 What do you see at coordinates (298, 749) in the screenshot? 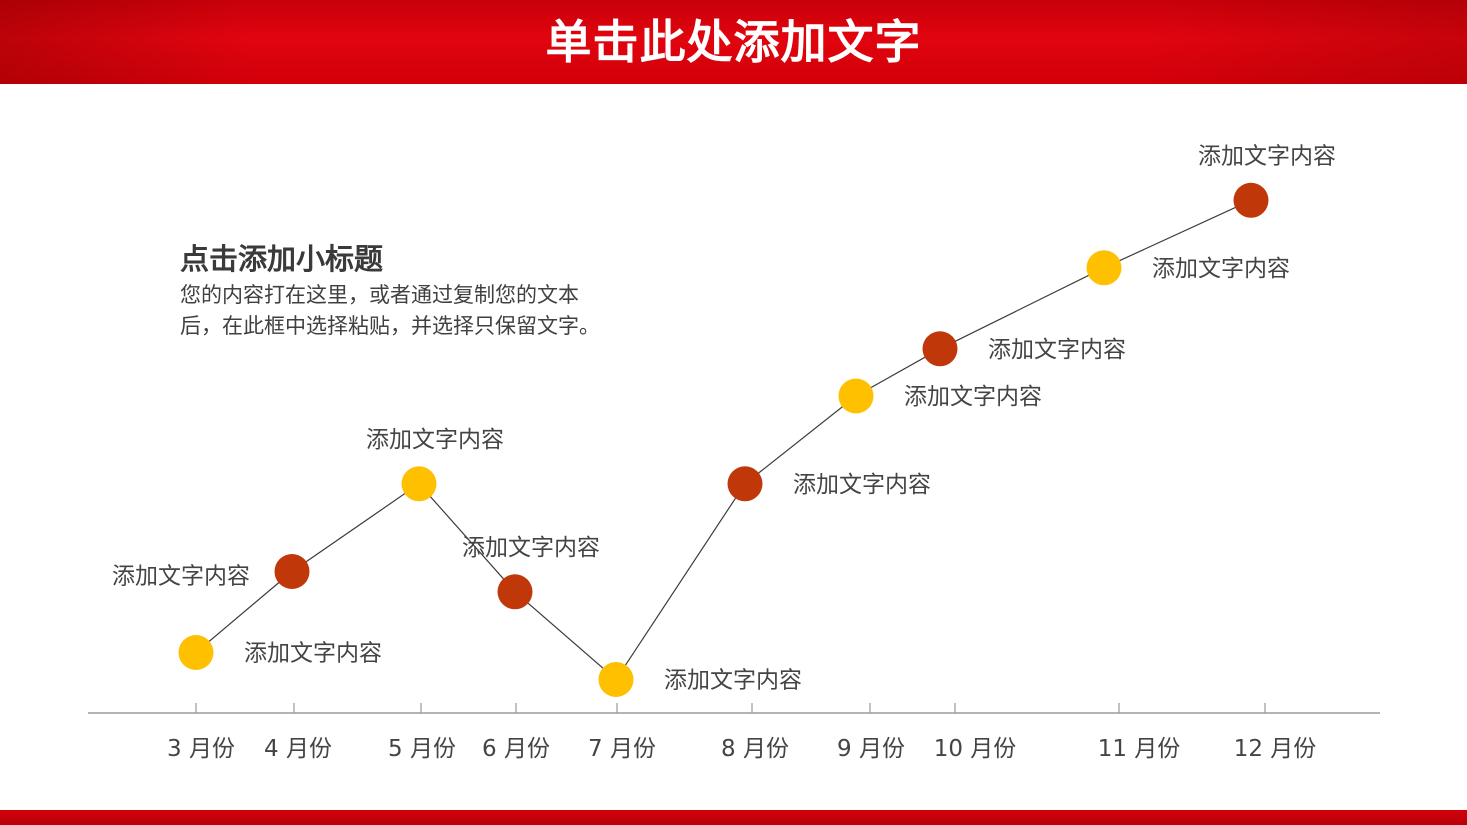
I see `x-tick-label: 4 月份` at bounding box center [298, 749].